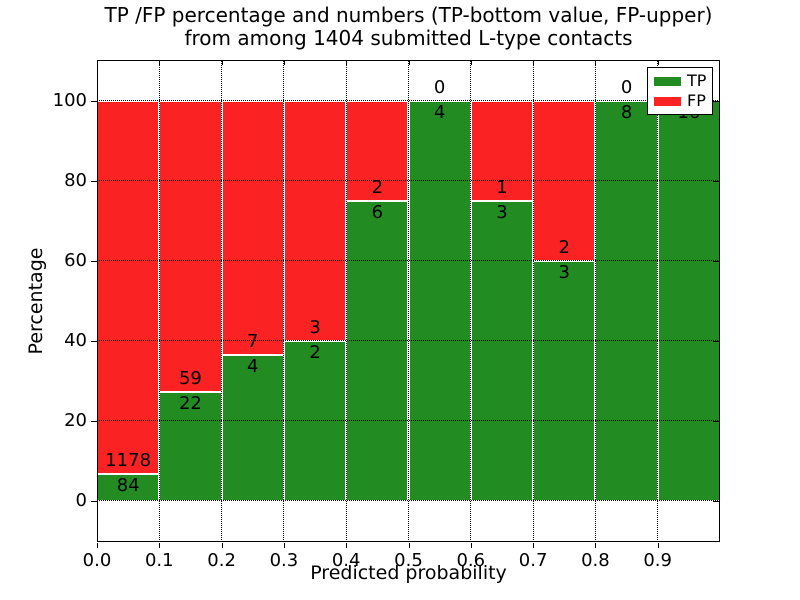 The width and height of the screenshot is (800, 600). I want to click on fp-count-label: 3, so click(315, 327).